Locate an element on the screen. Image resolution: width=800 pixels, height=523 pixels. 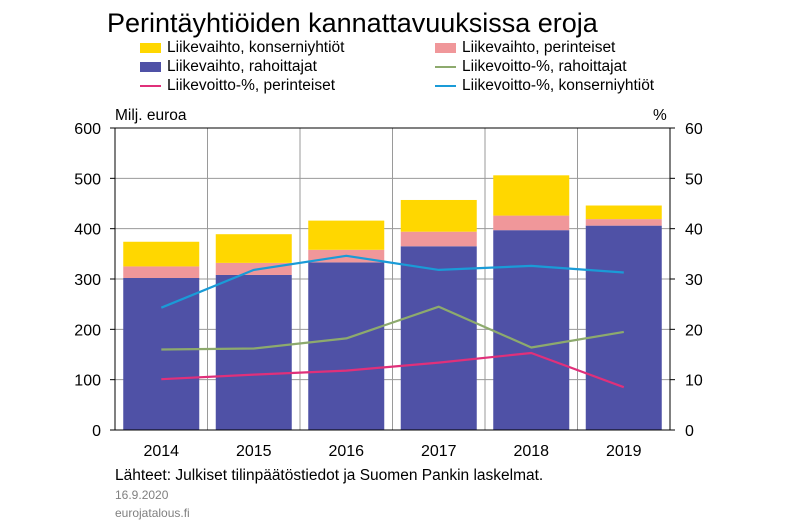
right-tick-label: 40 is located at coordinates (694, 230).